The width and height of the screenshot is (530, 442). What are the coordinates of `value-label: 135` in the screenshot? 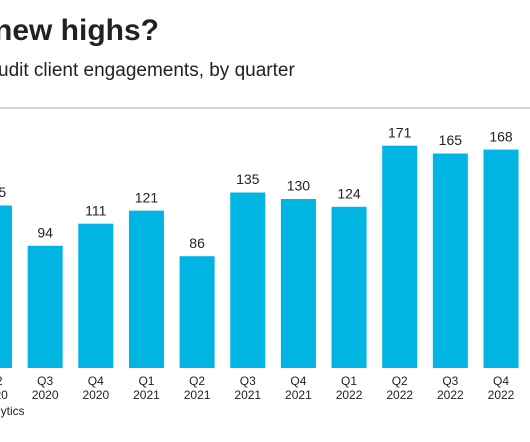 It's located at (248, 179).